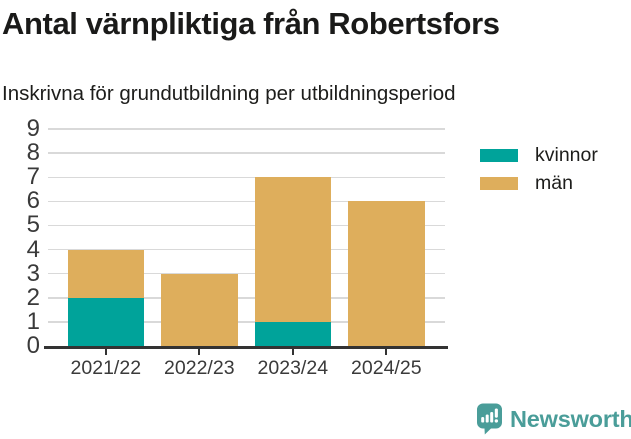 The image size is (631, 439). What do you see at coordinates (292, 351) in the screenshot?
I see `x-axis-tick-2023/24` at bounding box center [292, 351].